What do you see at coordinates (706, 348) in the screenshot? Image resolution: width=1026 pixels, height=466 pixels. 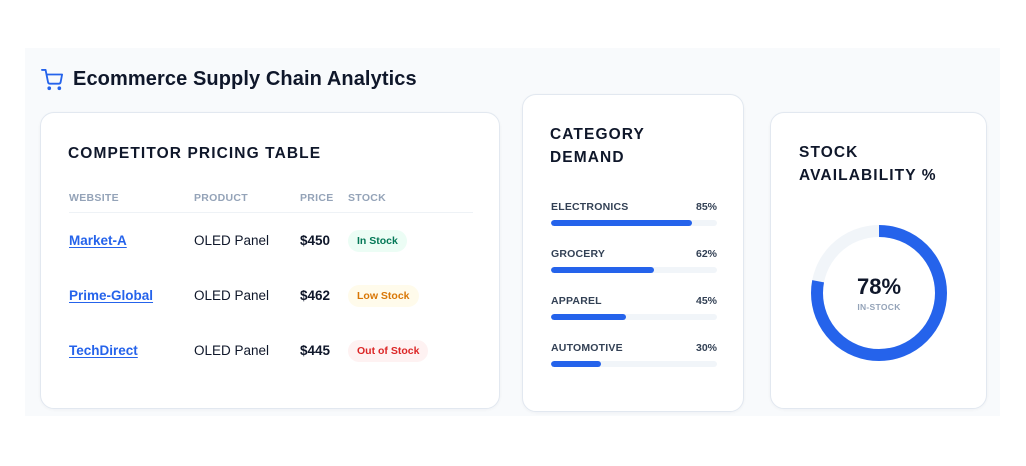 I see `demand-bar-value: 30%` at bounding box center [706, 348].